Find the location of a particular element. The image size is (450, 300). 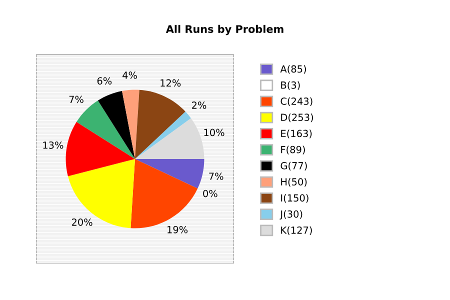

legend-label: H(50) is located at coordinates (294, 182).